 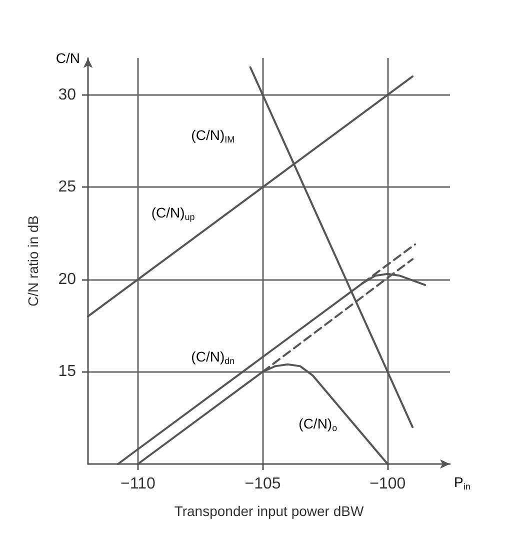 What do you see at coordinates (67, 371) in the screenshot?
I see `y-tick-label: 15` at bounding box center [67, 371].